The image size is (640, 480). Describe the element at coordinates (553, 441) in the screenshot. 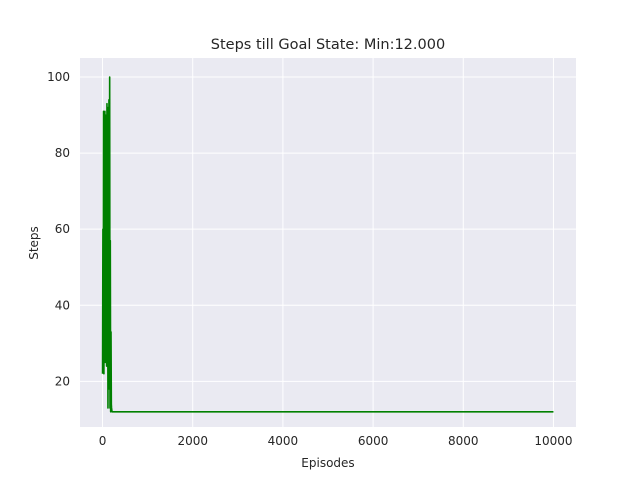

I see `x-tick-label: 10000` at that location.